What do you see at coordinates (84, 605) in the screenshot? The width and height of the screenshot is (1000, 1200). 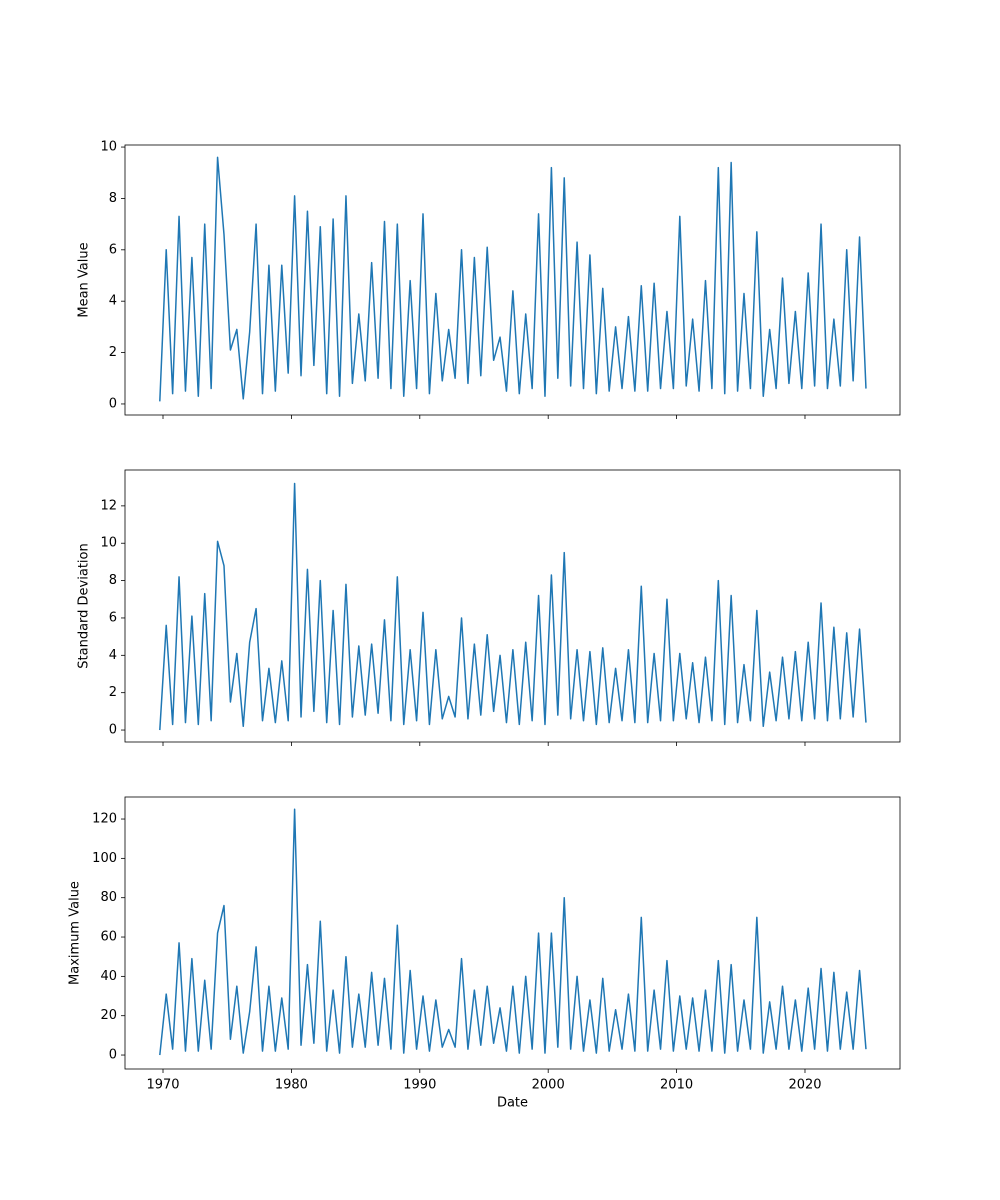 I see `y-axis-label: Standard Deviation` at bounding box center [84, 605].